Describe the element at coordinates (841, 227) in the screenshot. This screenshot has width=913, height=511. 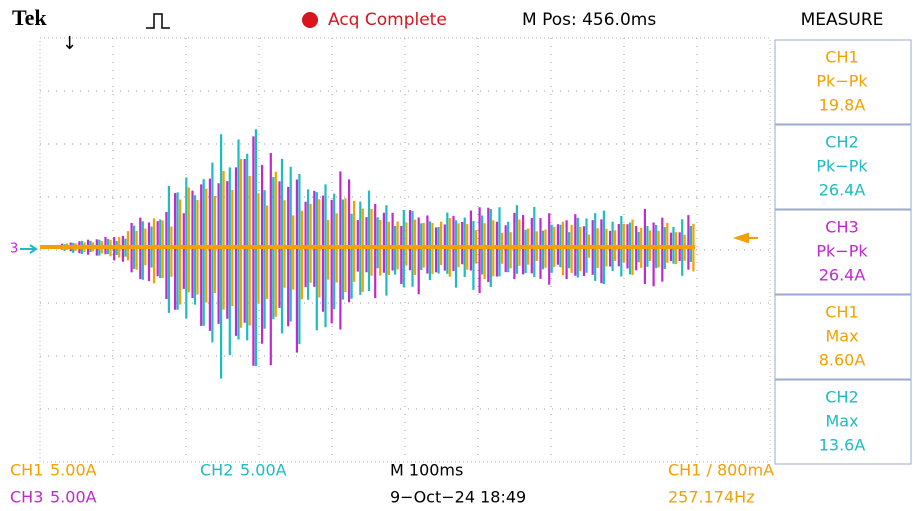
I see `measure-source: CH3` at that location.